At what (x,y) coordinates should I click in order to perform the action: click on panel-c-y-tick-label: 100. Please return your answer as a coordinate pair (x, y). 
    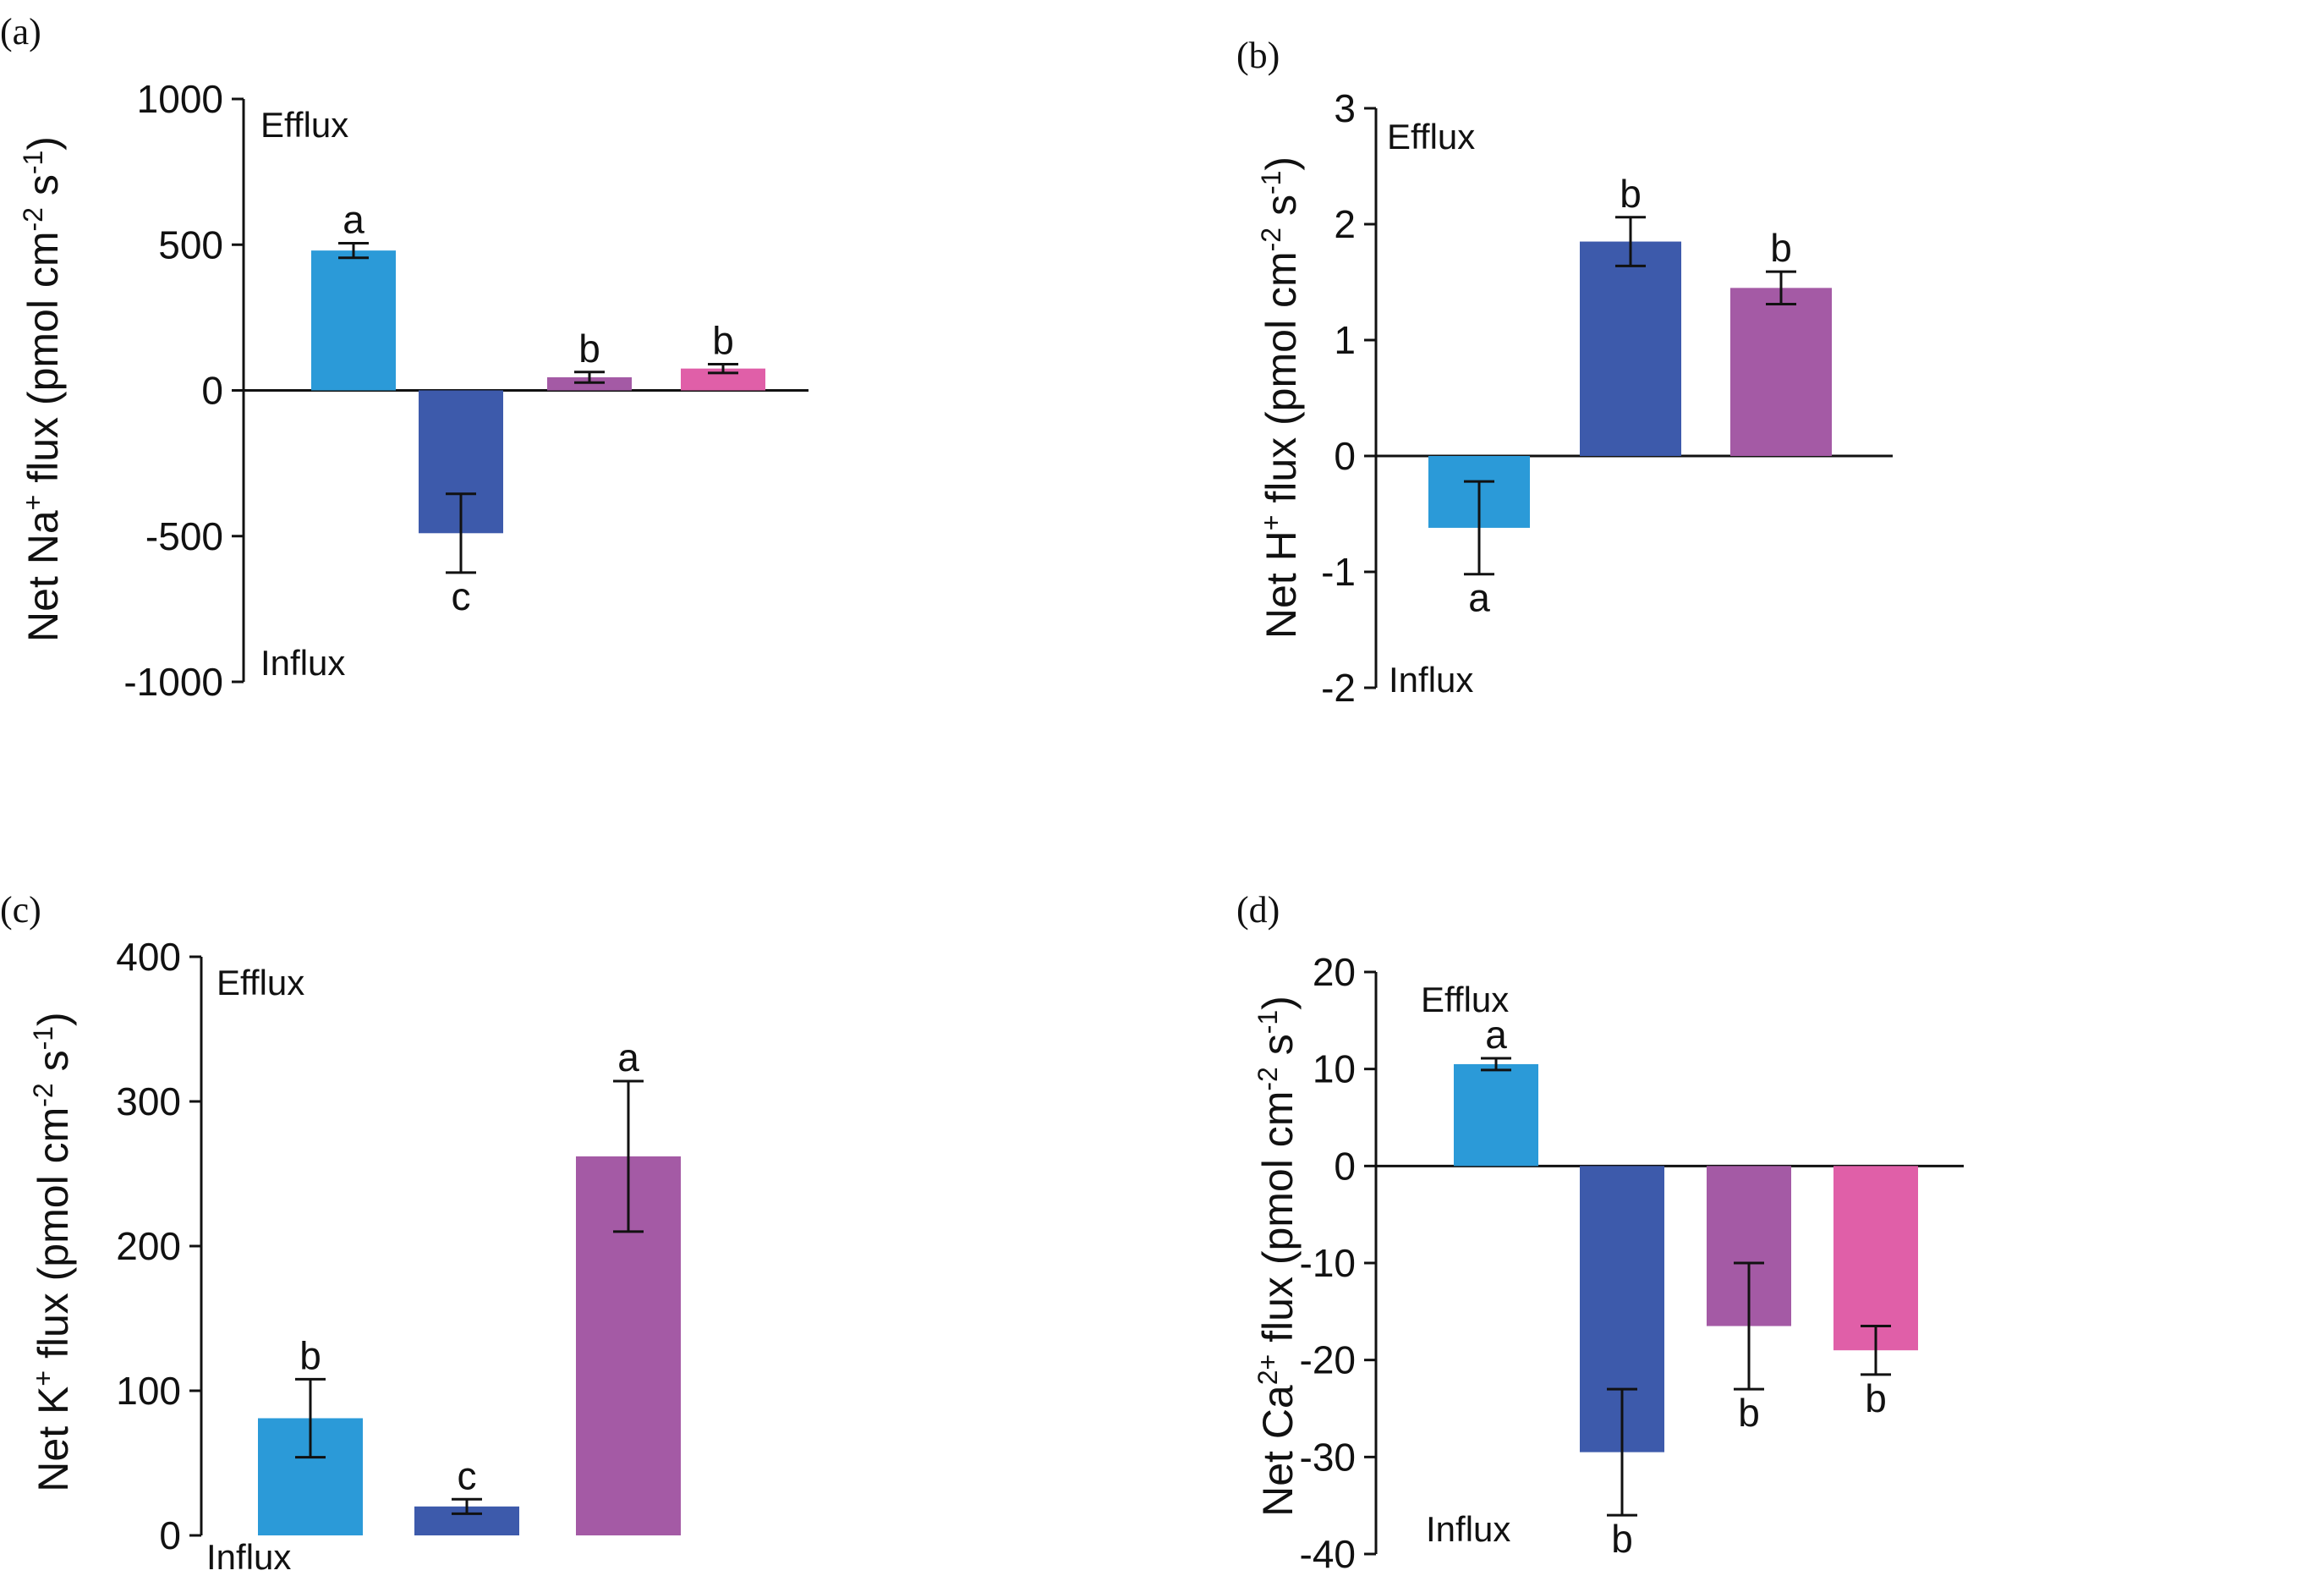
    Looking at the image, I should click on (148, 1391).